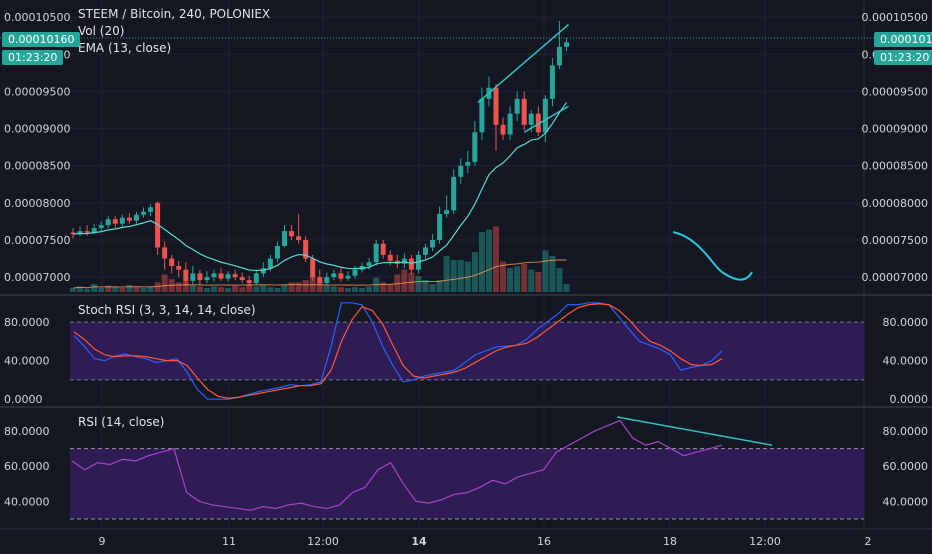 Image resolution: width=932 pixels, height=554 pixels. Describe the element at coordinates (895, 166) in the screenshot. I see `price-tick-label-right: 0.00008500` at that location.